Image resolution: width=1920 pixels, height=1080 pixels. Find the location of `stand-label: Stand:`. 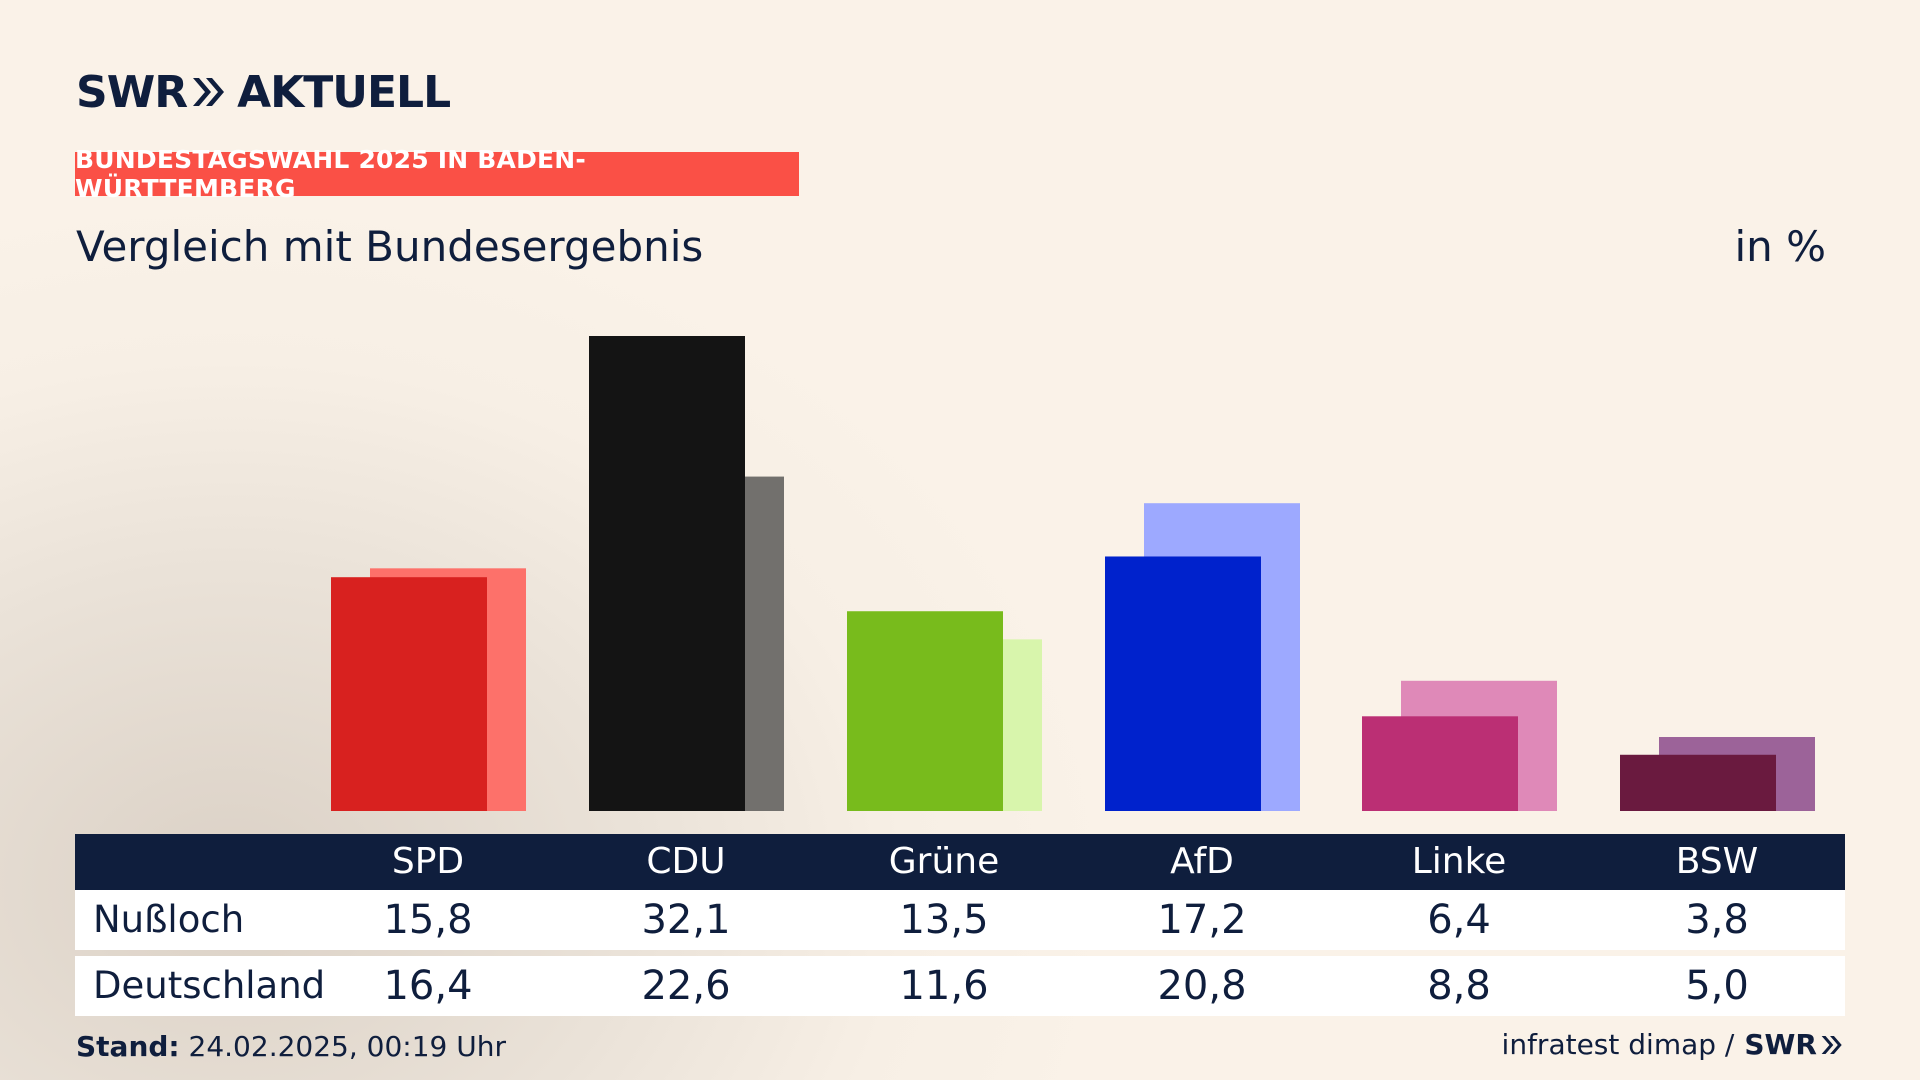

stand-label: Stand: is located at coordinates (128, 1046).